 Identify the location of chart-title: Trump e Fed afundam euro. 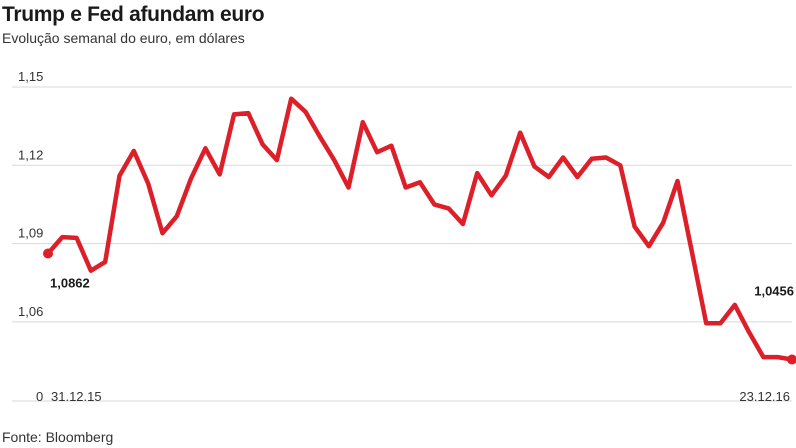
(133, 14).